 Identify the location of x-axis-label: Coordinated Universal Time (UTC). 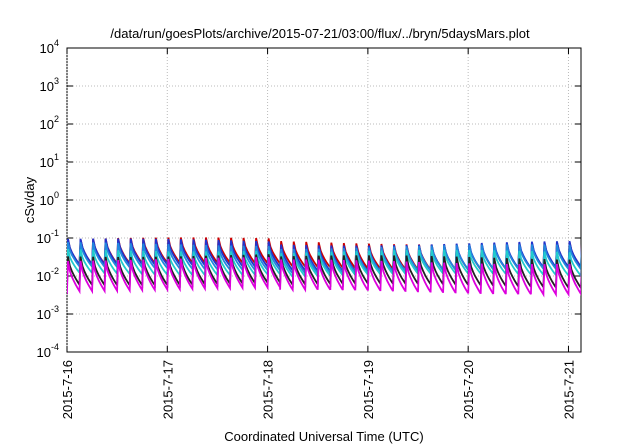
(323, 436).